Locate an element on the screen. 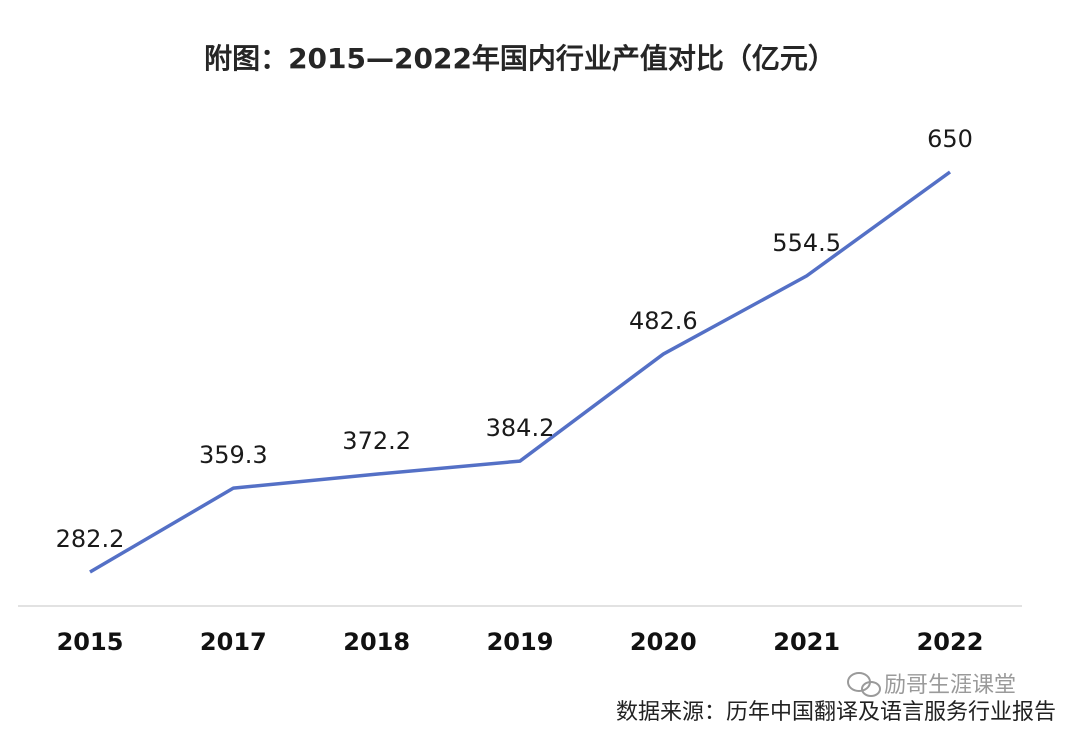 This screenshot has width=1080, height=731. data-label-2017: 359.3 is located at coordinates (233, 455).